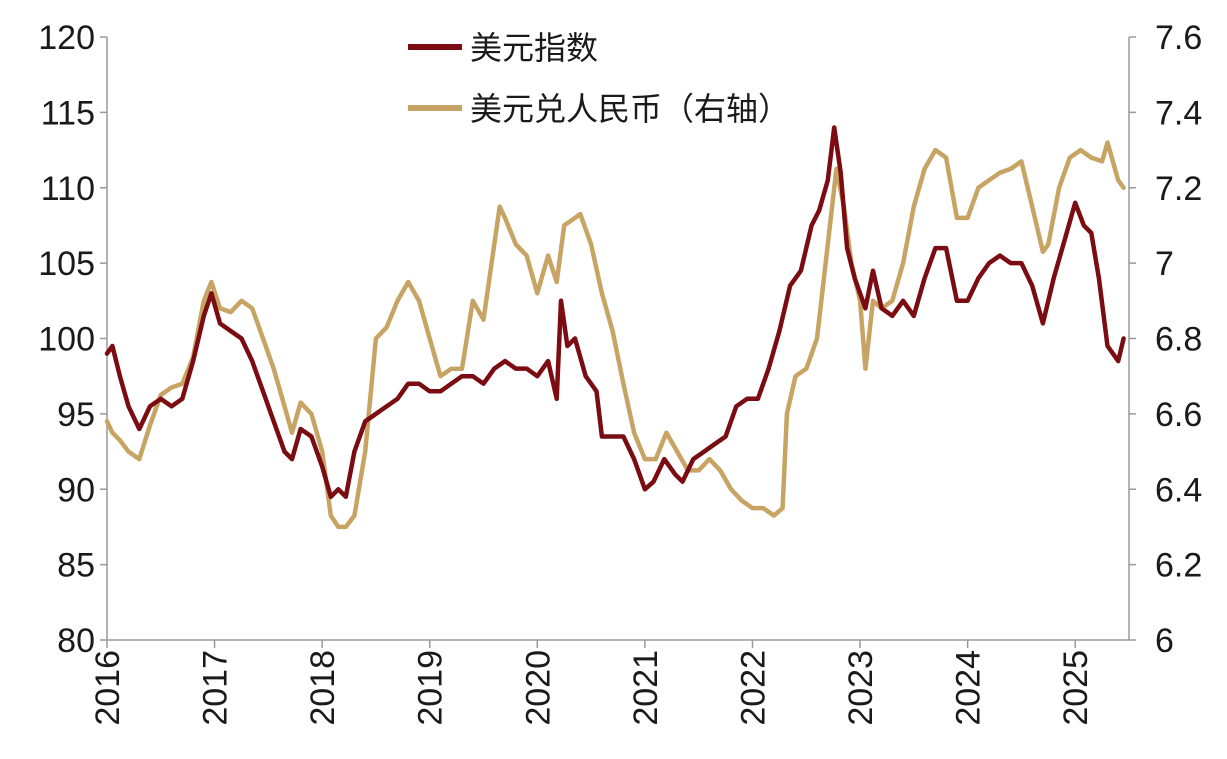 The height and width of the screenshot is (759, 1227). Describe the element at coordinates (599, 78) in the screenshot. I see `legend: 美元指数 美元兑人民币（右轴）` at that location.